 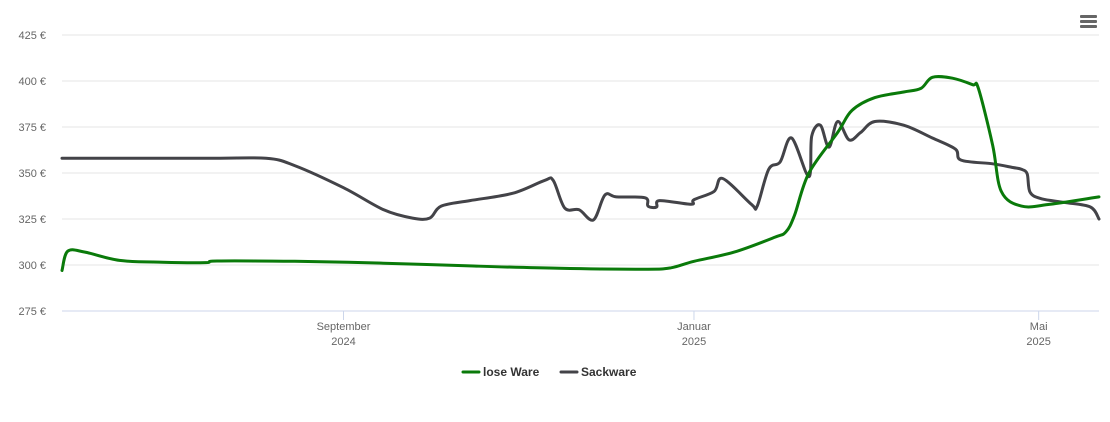 I want to click on legend-label-lose-ware: lose Ware, so click(x=511, y=372).